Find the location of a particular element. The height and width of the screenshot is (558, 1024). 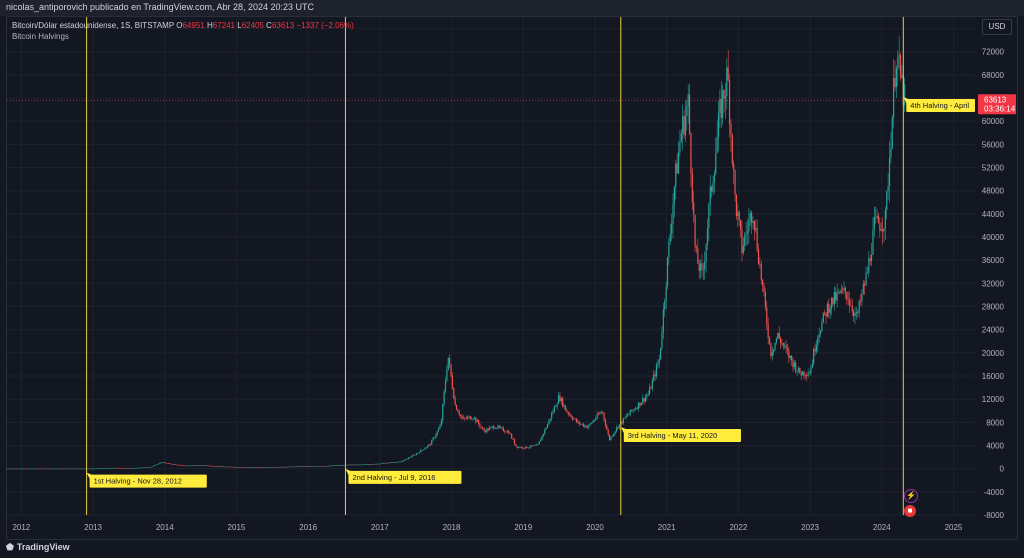

x-tick-label: 2018 is located at coordinates (452, 527).